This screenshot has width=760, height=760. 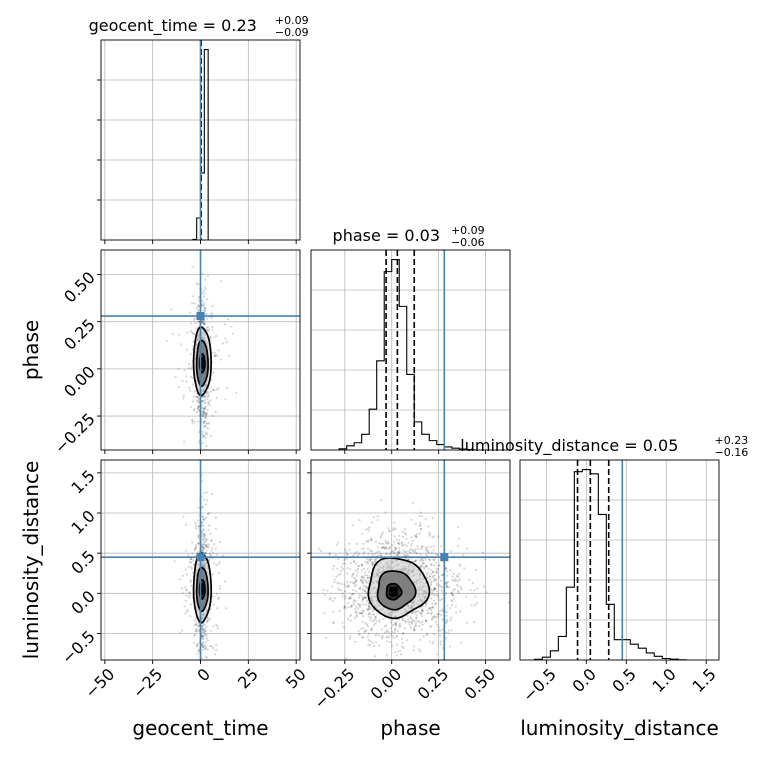 What do you see at coordinates (292, 20) in the screenshot?
I see `title-plus: +0.09` at bounding box center [292, 20].